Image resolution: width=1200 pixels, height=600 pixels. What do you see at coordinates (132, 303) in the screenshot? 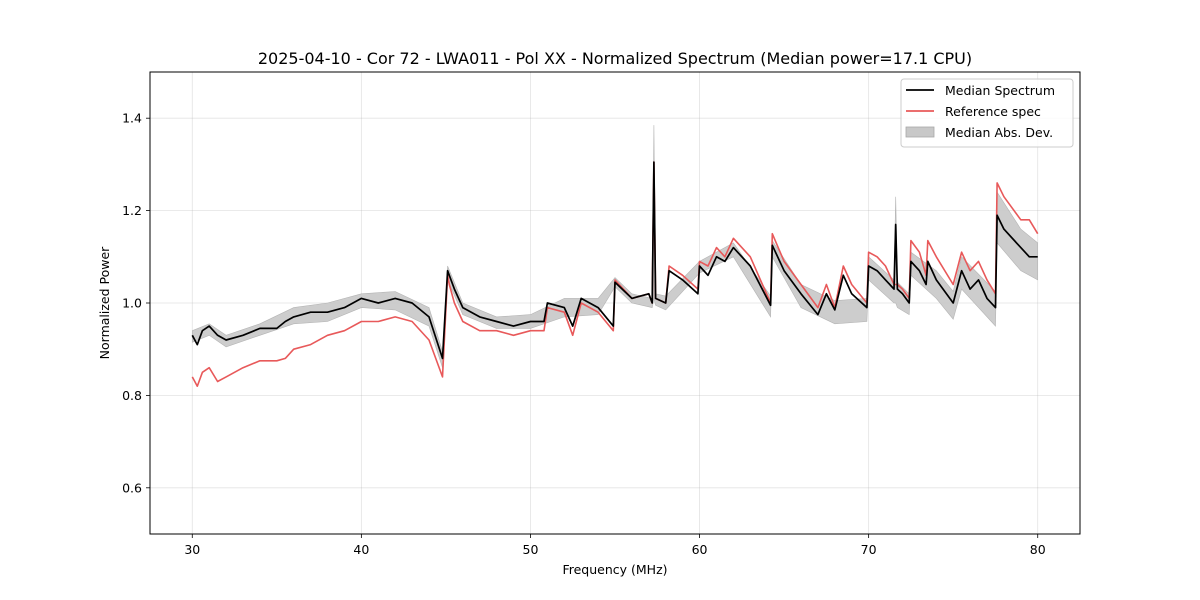
I see `y-tick-label: 1.0` at bounding box center [132, 303].